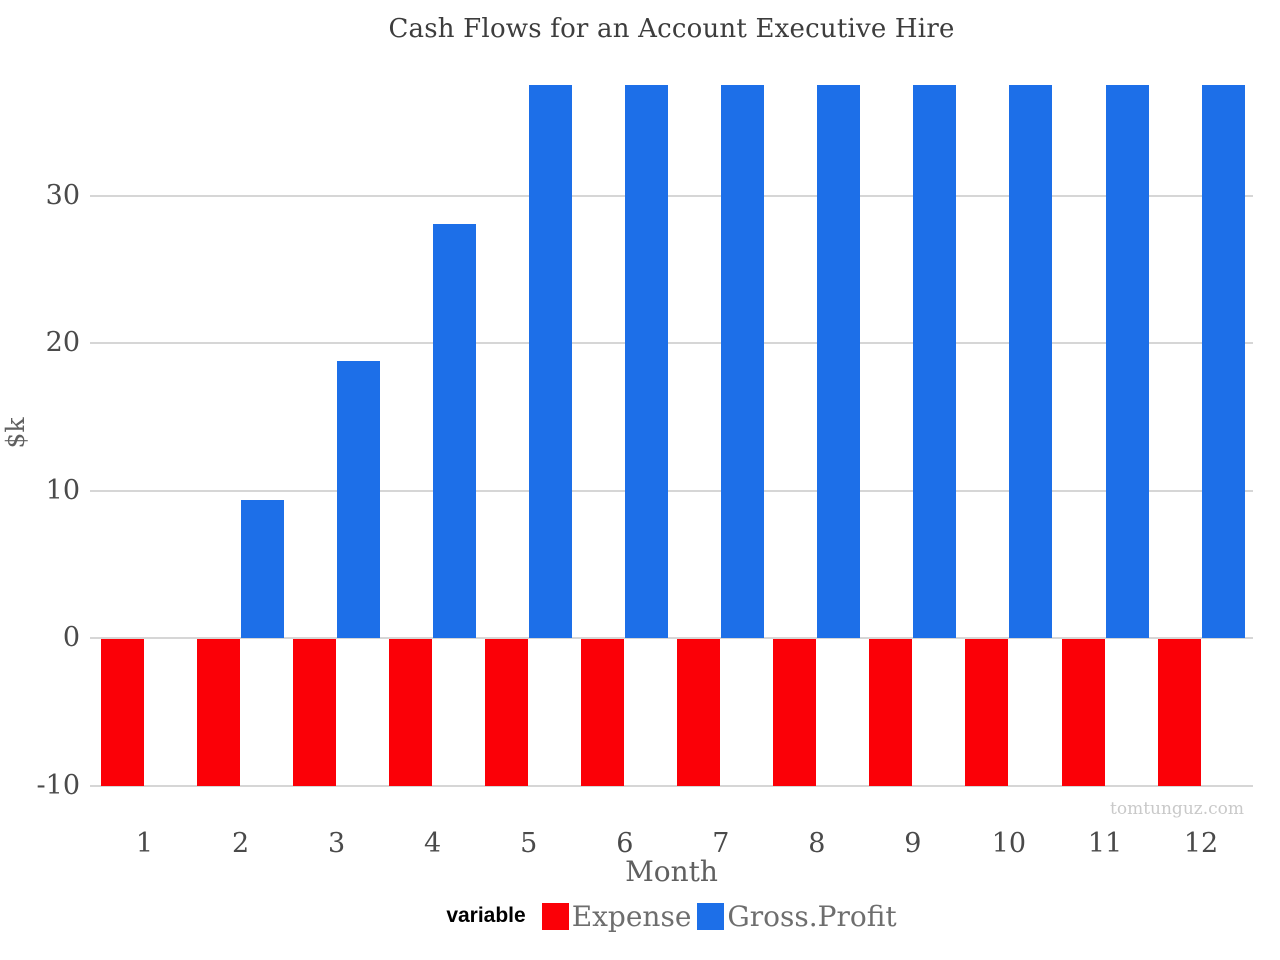 This screenshot has height=960, width=1280. Describe the element at coordinates (1009, 843) in the screenshot. I see `x-tick-label-10: 10` at that location.